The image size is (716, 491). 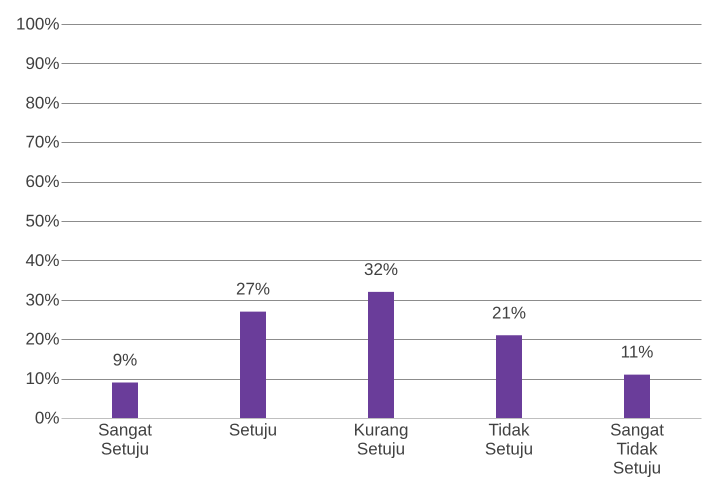 What do you see at coordinates (125, 439) in the screenshot?
I see `x-tick-label: Sangat Setuju` at bounding box center [125, 439].